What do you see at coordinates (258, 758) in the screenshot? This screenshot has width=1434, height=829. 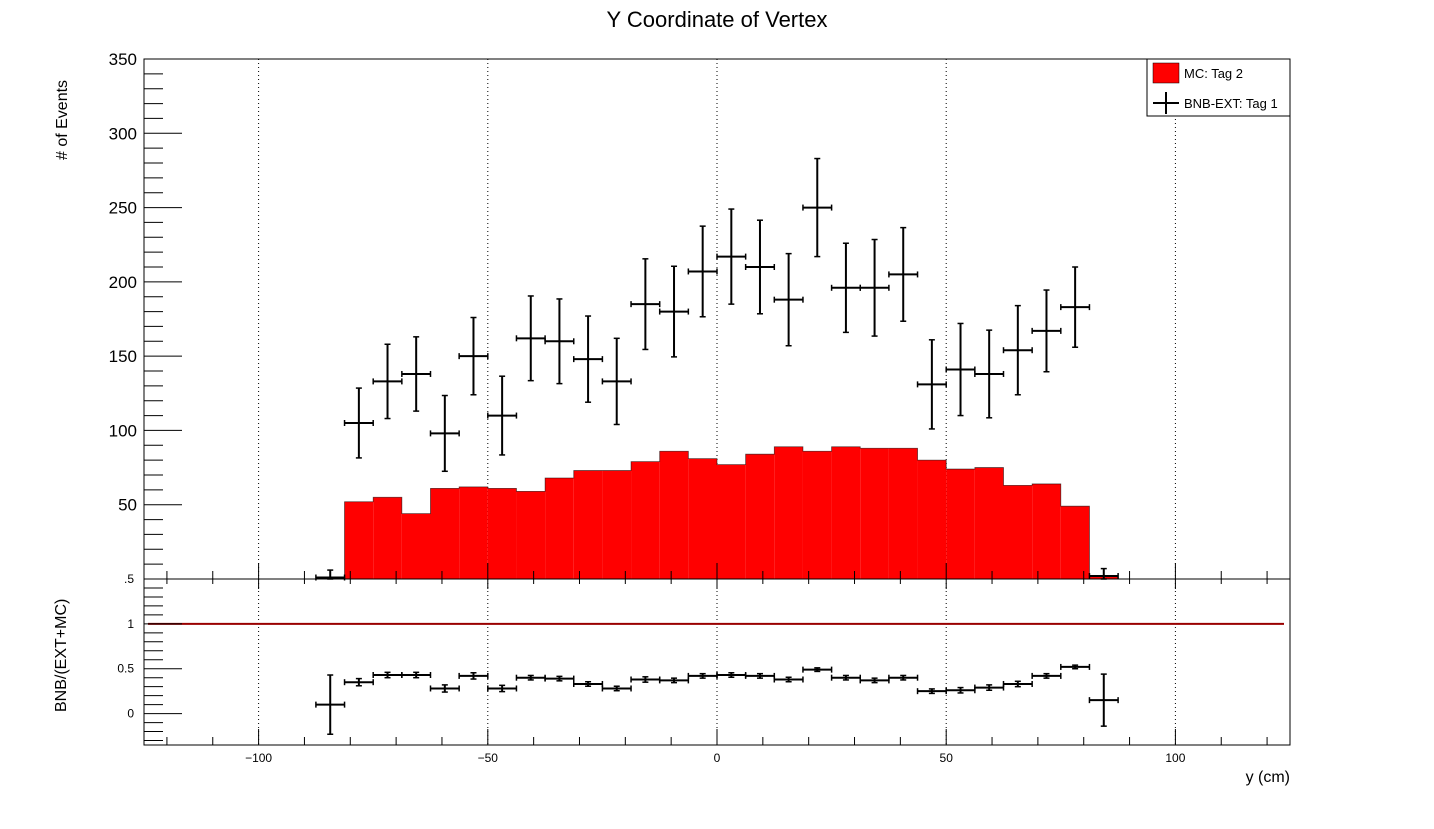 I see `x-tick-label: −100` at bounding box center [258, 758].